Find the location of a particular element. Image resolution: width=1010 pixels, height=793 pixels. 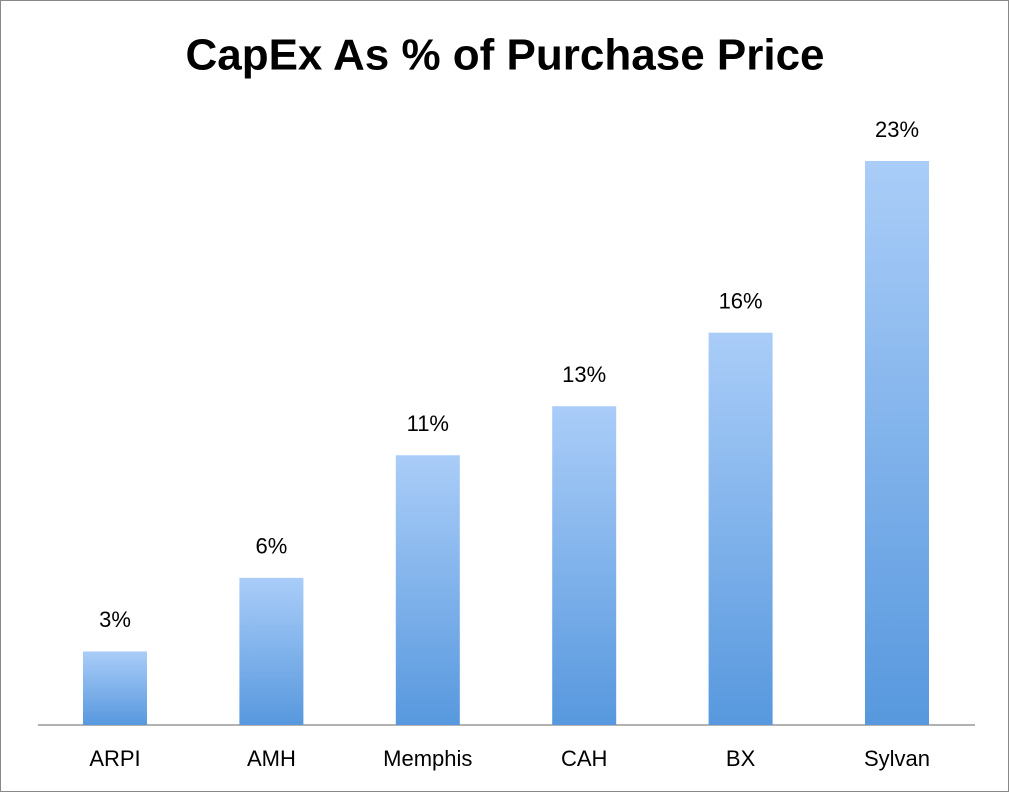

chart-title: CapEx As % of Purchase Price is located at coordinates (504, 55).